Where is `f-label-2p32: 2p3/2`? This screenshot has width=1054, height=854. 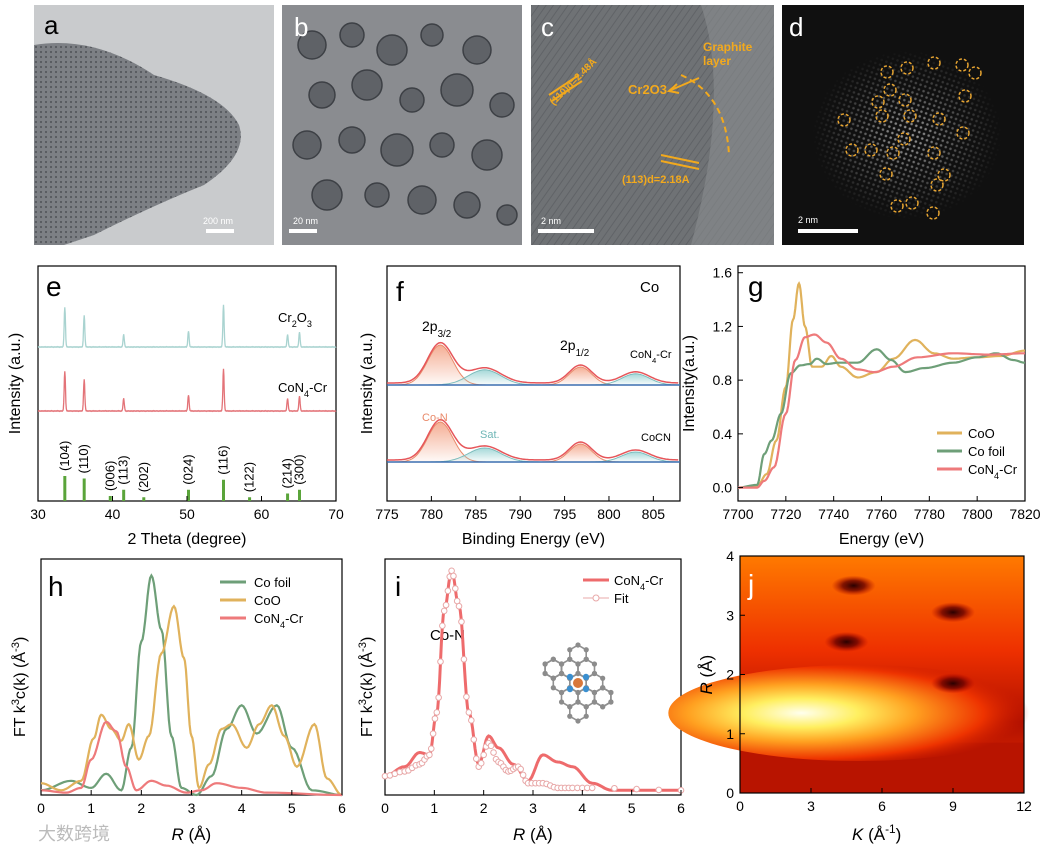
f-label-2p32: 2p3/2 is located at coordinates (436, 329).